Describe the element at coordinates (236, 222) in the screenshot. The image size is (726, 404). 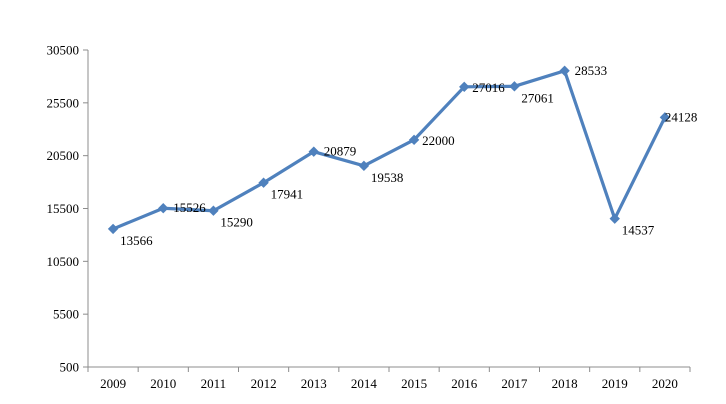
I see `data-label: 15290` at that location.